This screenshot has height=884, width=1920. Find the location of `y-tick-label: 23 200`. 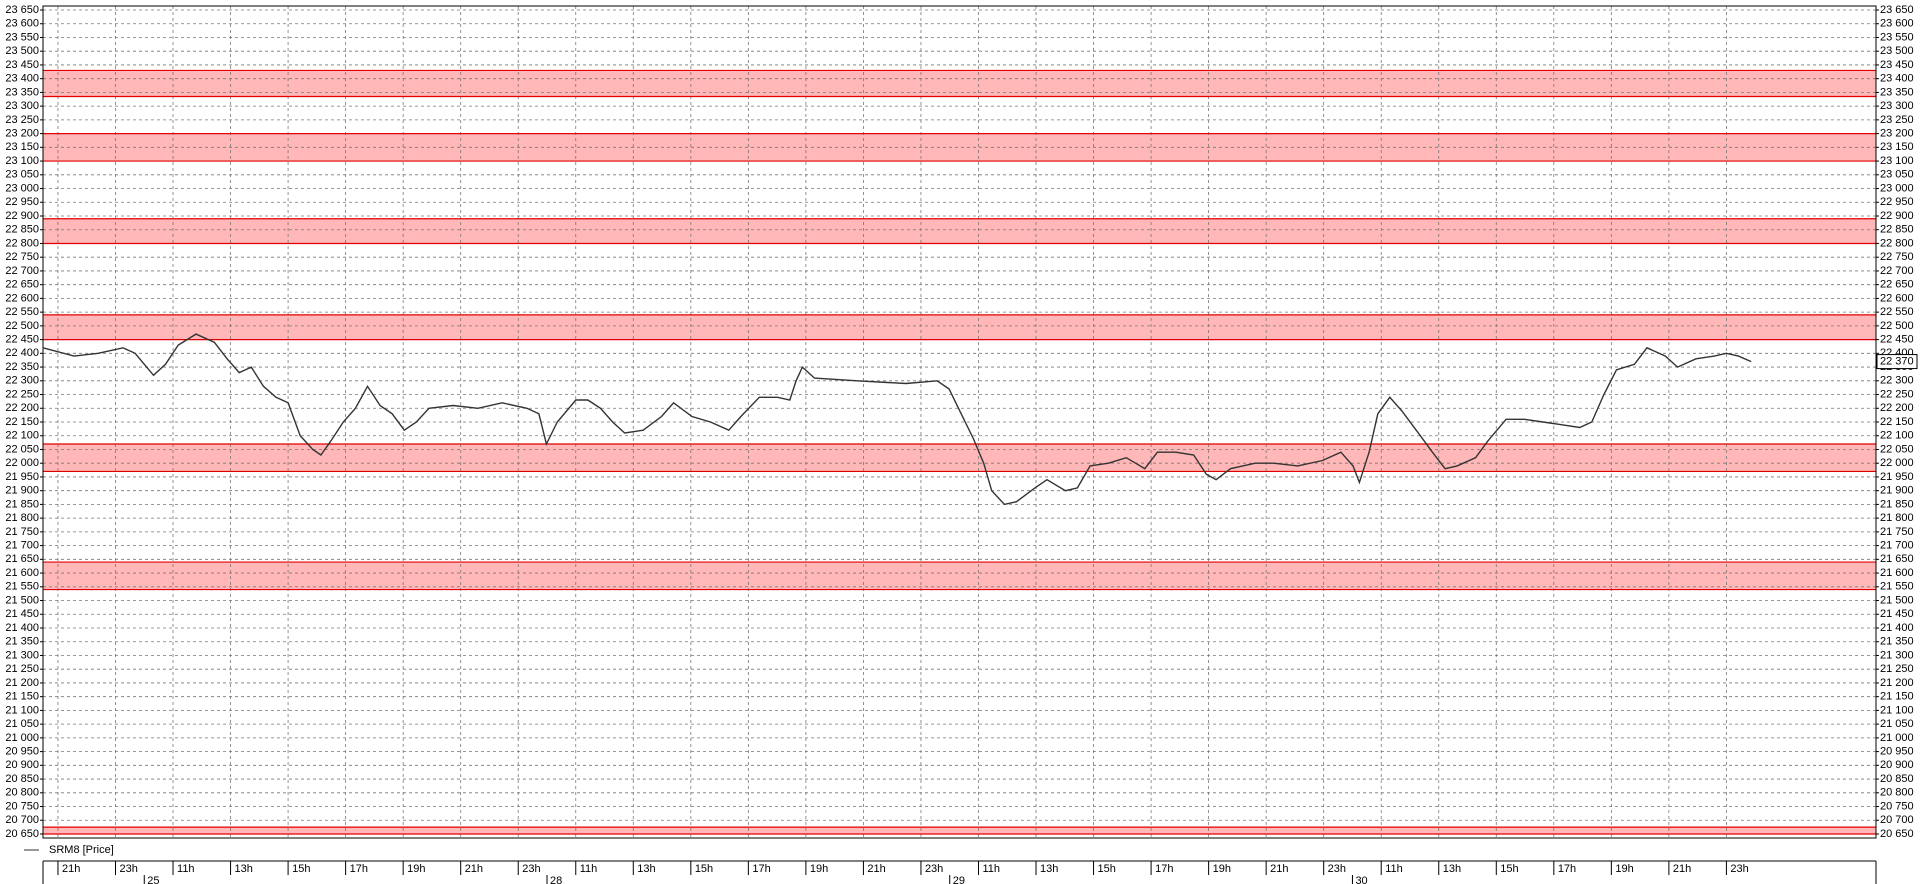

y-tick-label: 23 200 is located at coordinates (22, 134).